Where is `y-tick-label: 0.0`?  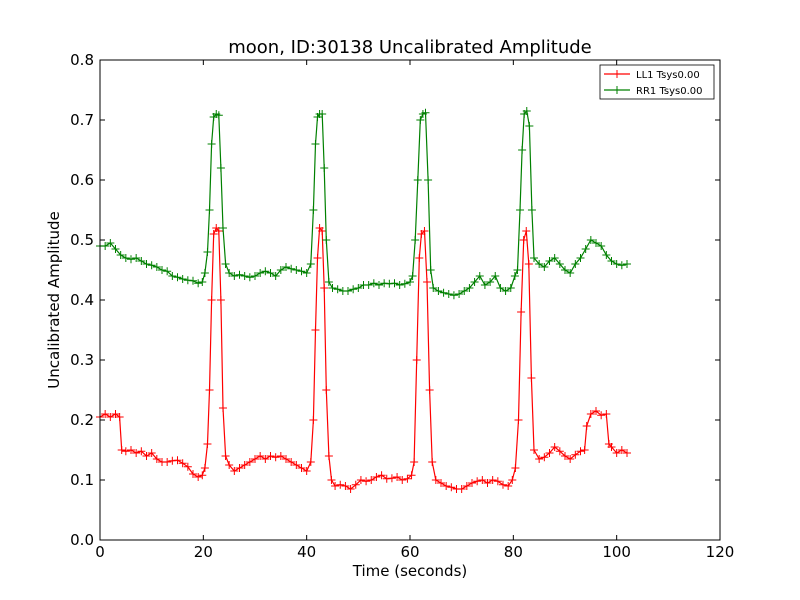 y-tick-label: 0.0 is located at coordinates (82, 540).